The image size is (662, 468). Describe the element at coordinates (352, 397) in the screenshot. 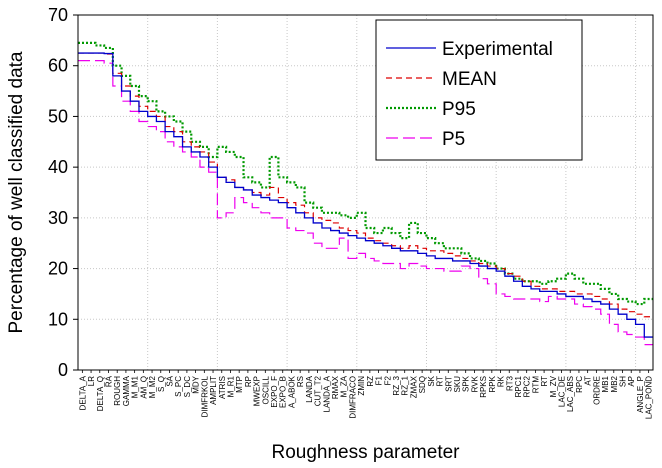

I see `x-tick-label: DIMFRACO` at that location.